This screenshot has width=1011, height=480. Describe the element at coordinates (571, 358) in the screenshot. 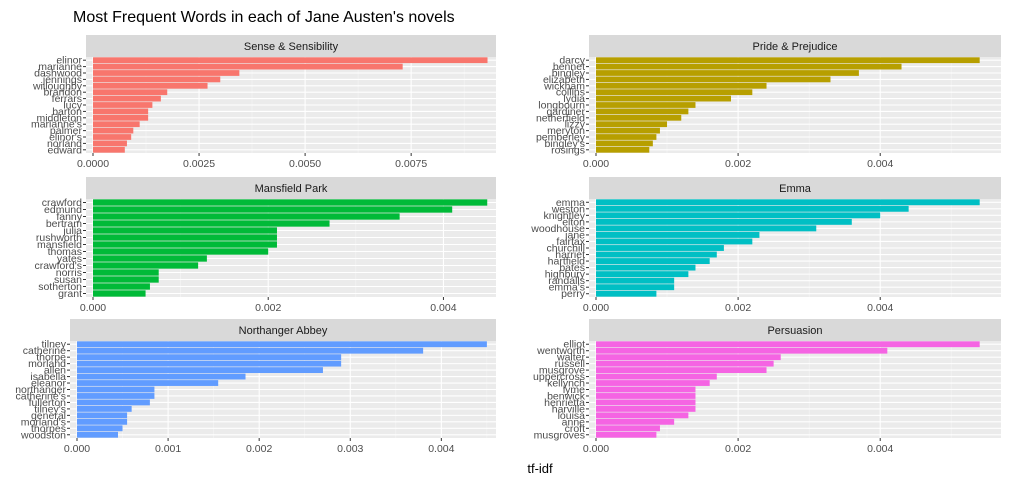

I see `y-tick-label: walter` at that location.